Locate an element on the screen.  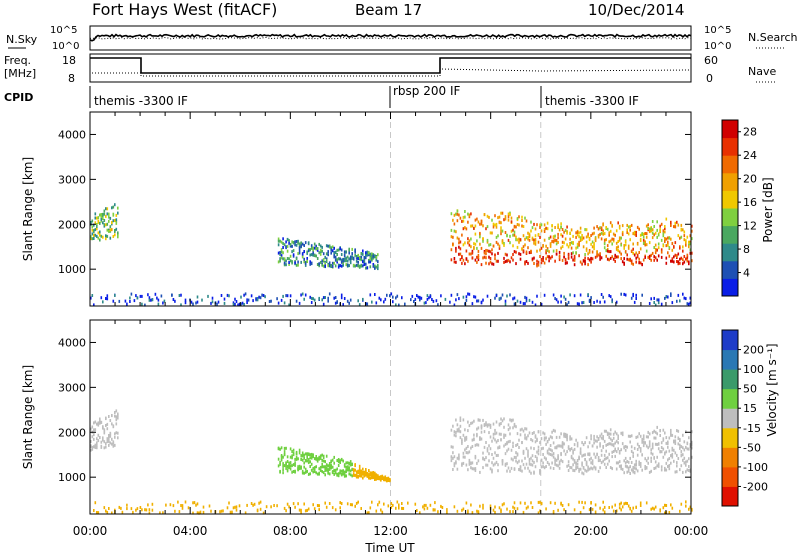
colorbar-swatch is located at coordinates (730, 146).